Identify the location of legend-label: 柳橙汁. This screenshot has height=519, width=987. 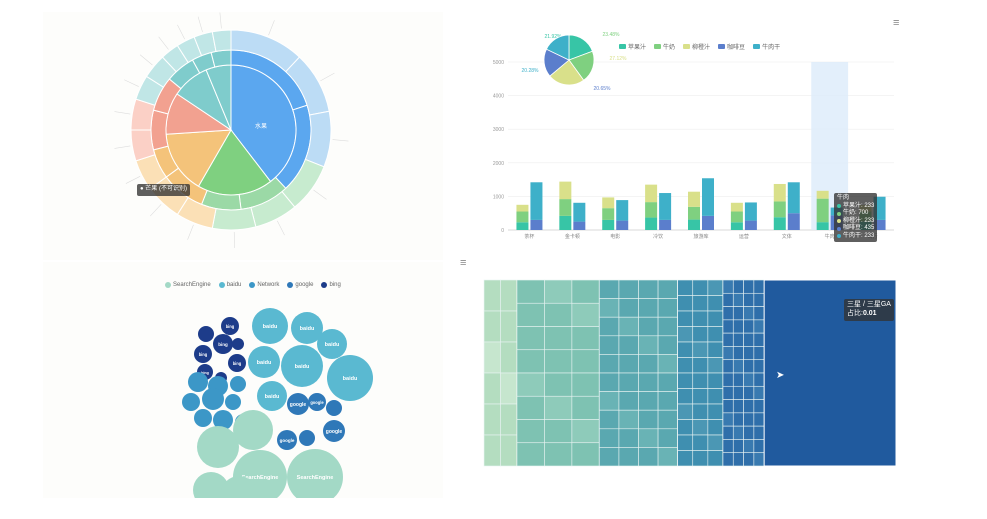
(701, 48).